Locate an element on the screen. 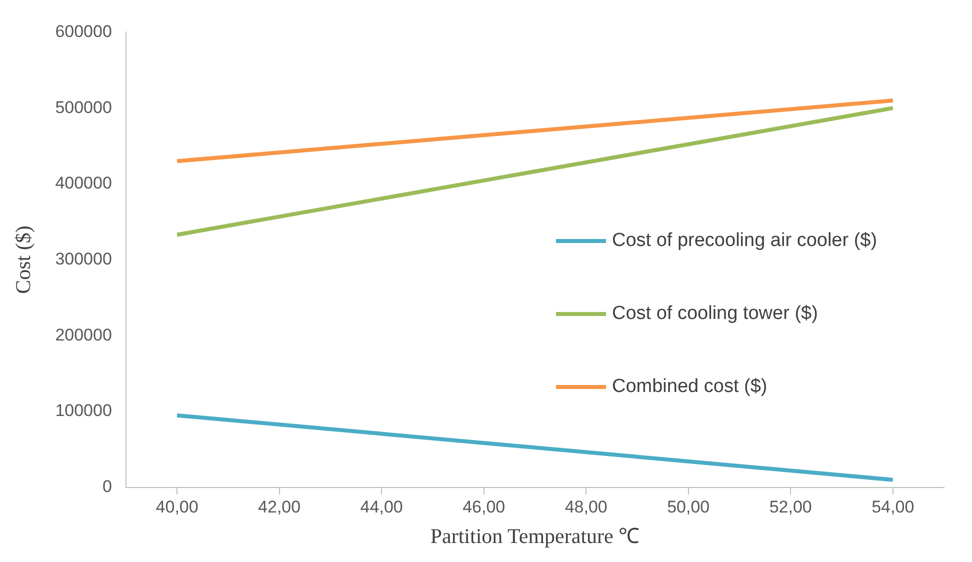 This screenshot has width=972, height=562. y-tick-label: 100000 is located at coordinates (83, 410).